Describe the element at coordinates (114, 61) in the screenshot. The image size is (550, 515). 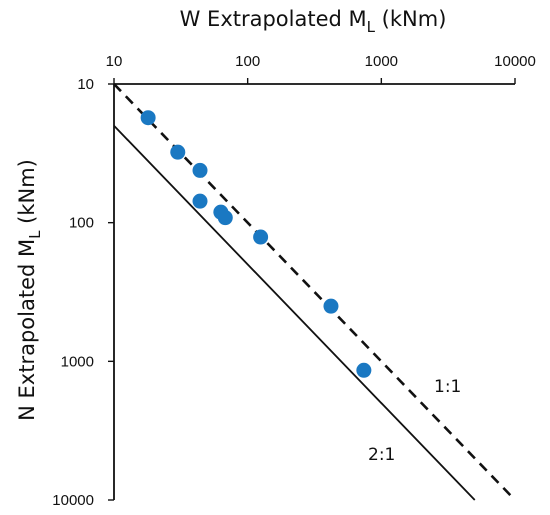
I see `x-tick-label: 10` at that location.